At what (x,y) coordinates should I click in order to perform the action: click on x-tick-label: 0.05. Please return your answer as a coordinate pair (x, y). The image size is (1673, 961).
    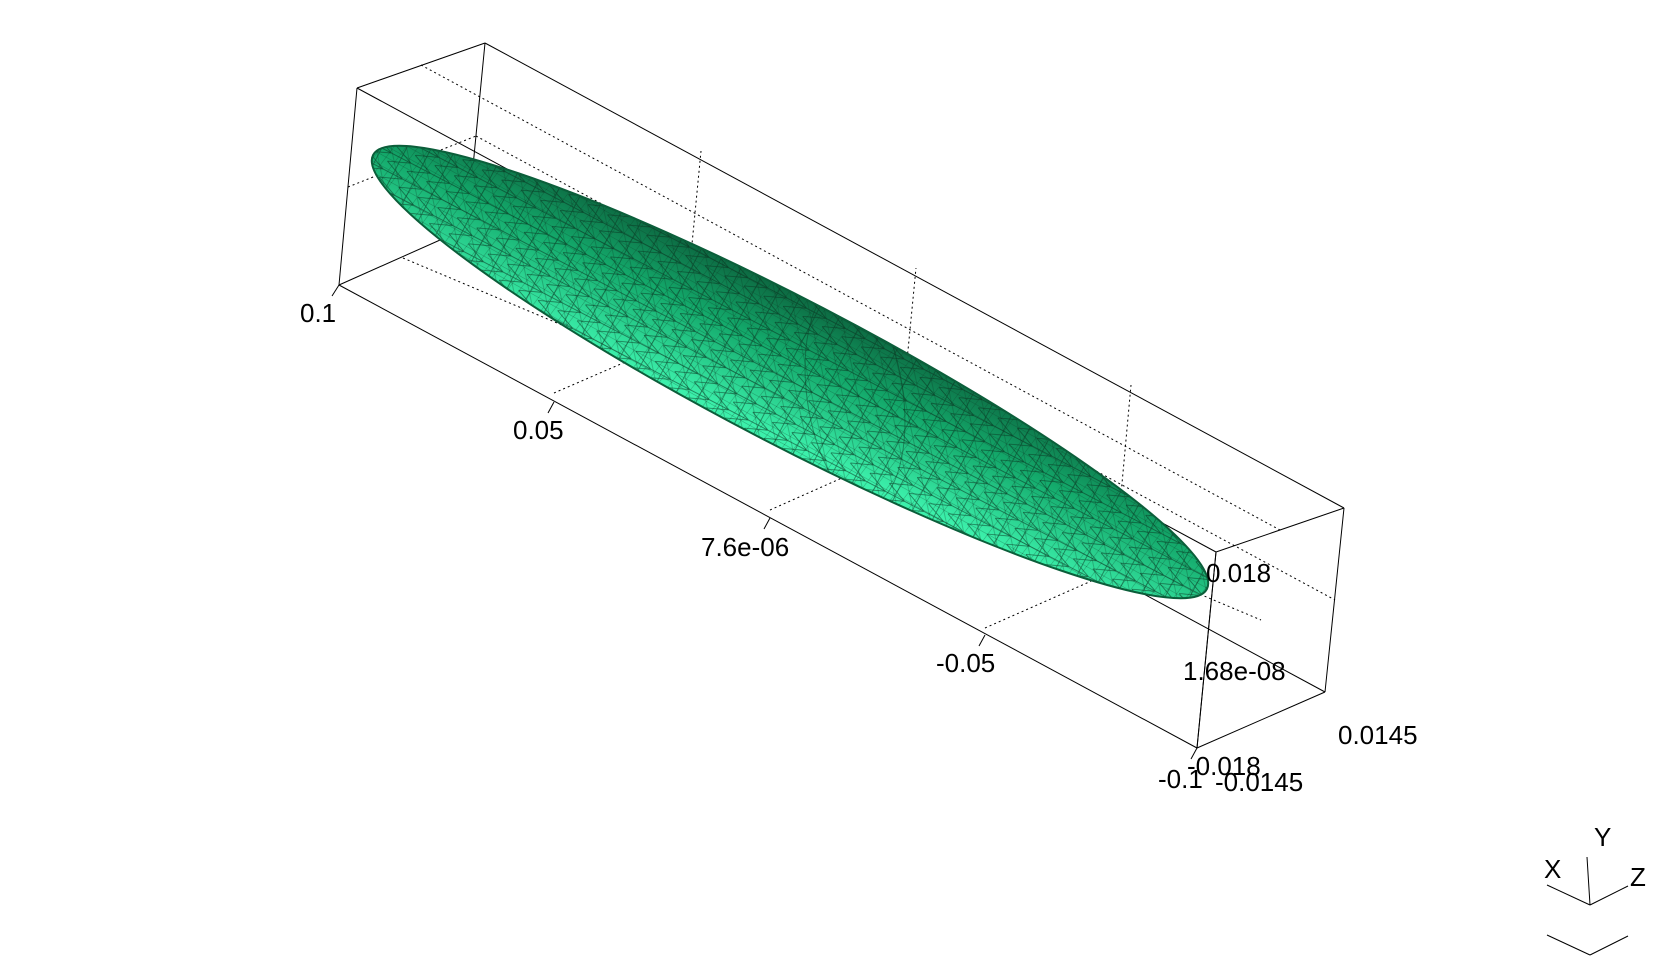
    Looking at the image, I should click on (538, 430).